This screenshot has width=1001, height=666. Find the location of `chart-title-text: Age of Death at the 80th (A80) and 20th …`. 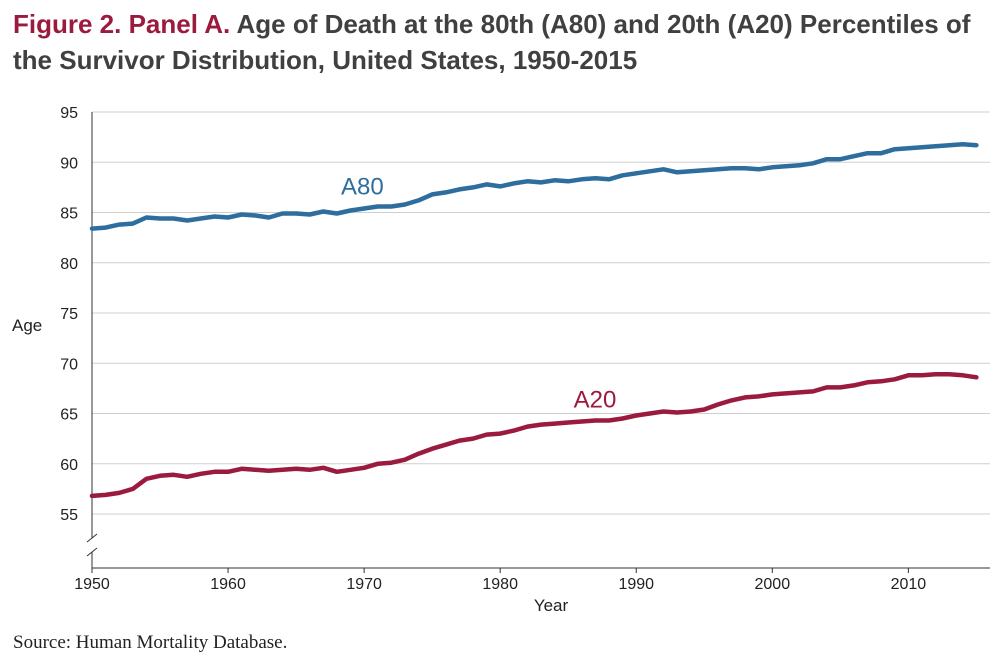

chart-title-text: Age of Death at the 80th (A80) and 20th … is located at coordinates (492, 42).